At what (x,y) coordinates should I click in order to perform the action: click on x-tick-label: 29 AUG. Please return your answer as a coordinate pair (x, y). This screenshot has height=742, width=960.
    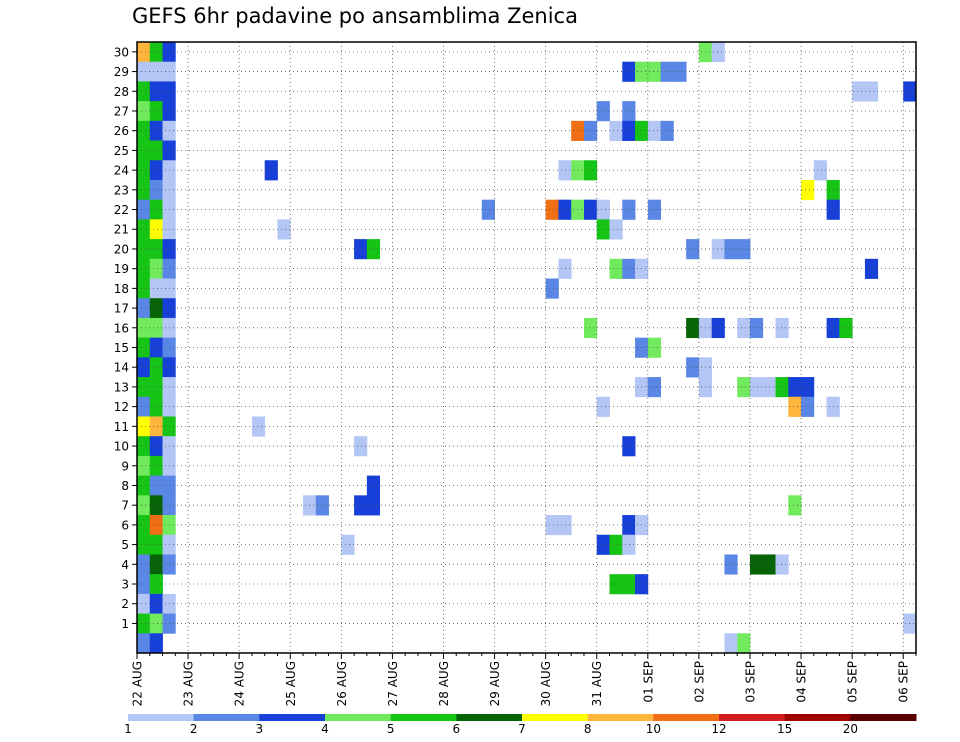
    Looking at the image, I should click on (495, 683).